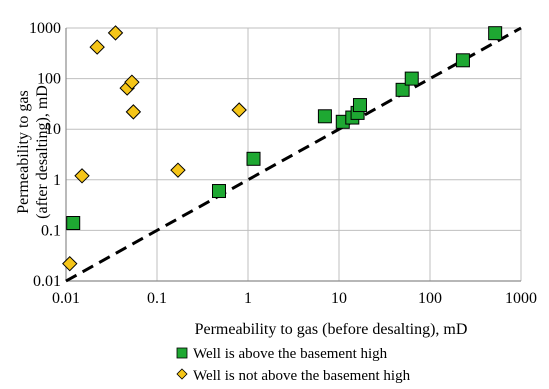 Image resolution: width=549 pixels, height=389 pixels. I want to click on x-tick-label: 1000, so click(521, 298).